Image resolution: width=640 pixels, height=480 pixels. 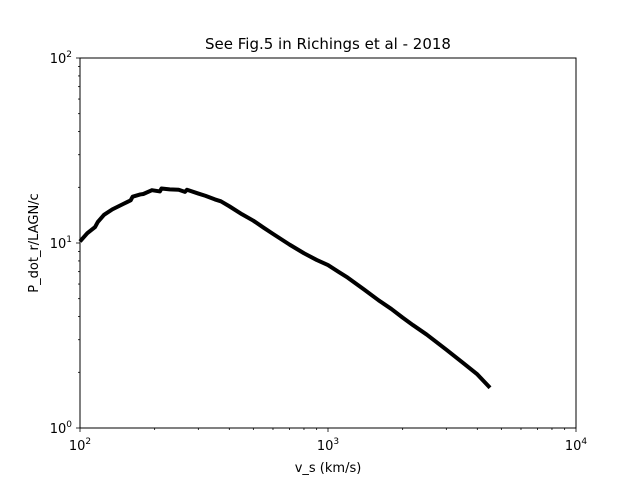 I want to click on y-tick-label: 100, so click(x=61, y=428).